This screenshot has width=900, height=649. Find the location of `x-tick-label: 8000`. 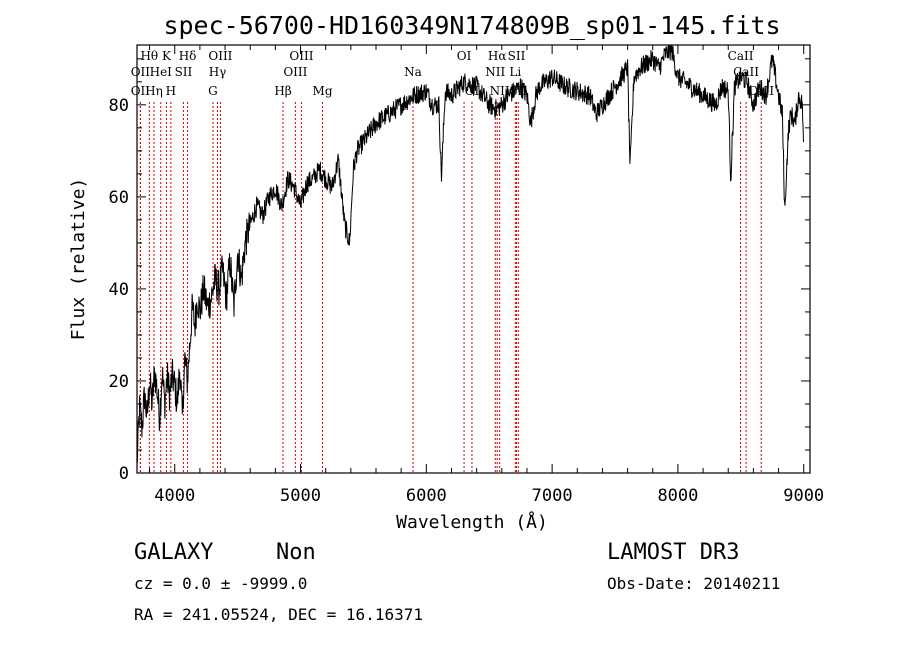

x-tick-label: 8000 is located at coordinates (677, 496).